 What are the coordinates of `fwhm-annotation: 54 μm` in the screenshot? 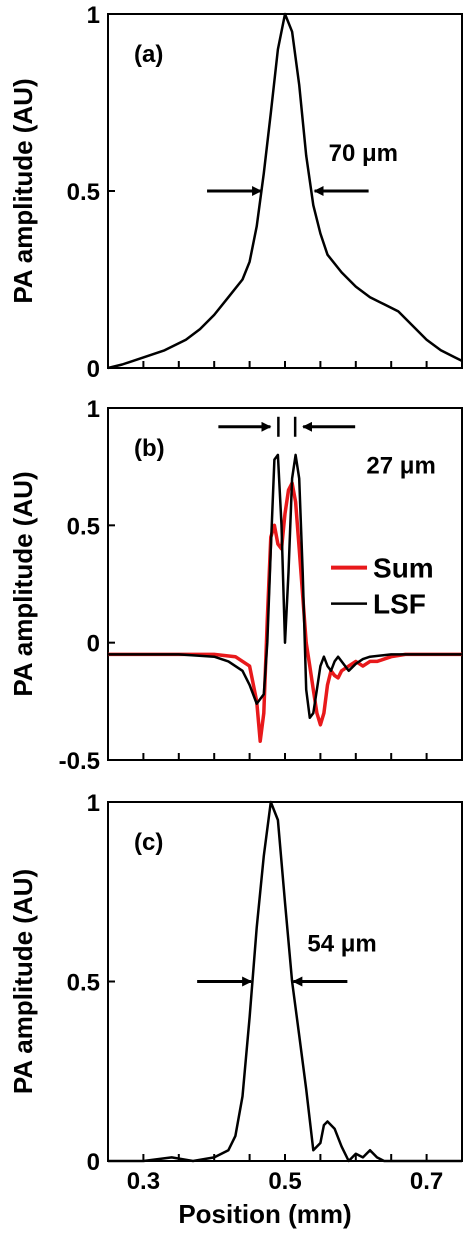 It's located at (341, 944).